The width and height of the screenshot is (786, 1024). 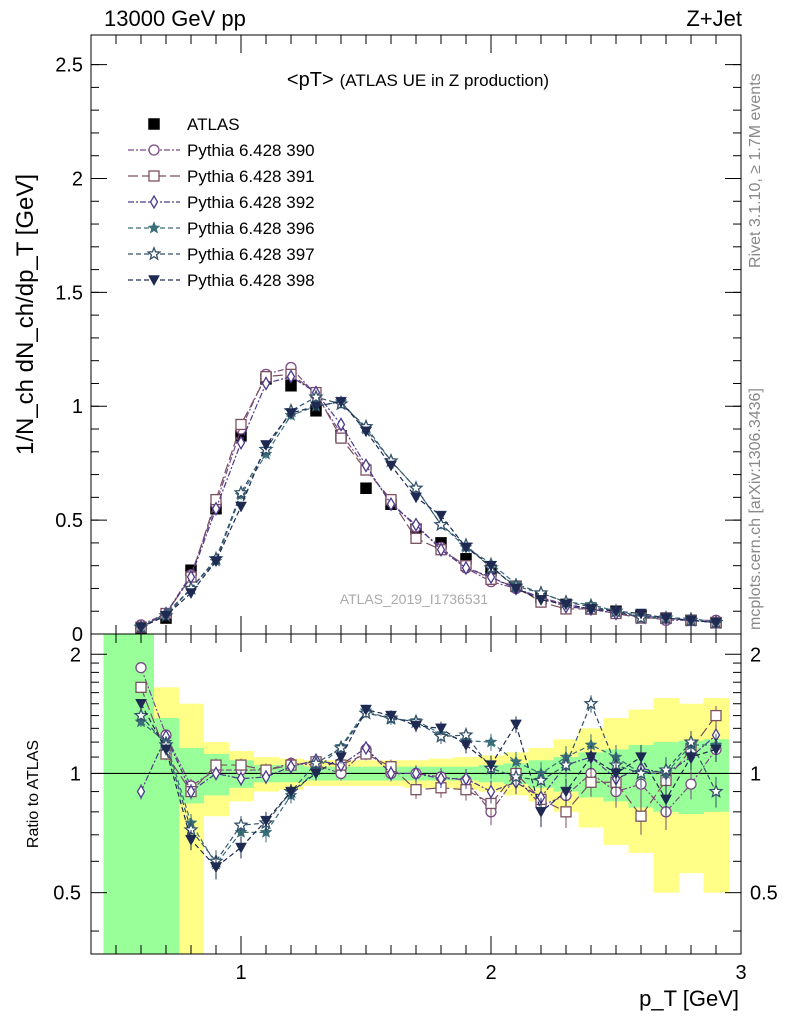 I want to click on ratio-y-tick-label-right: 1, so click(x=755, y=774).